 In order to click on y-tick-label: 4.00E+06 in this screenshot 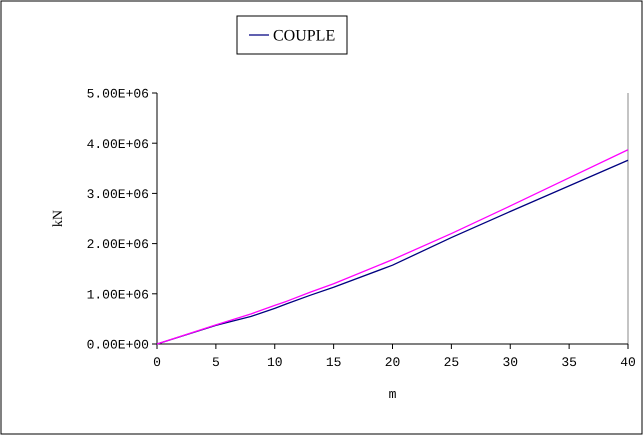, I will do `click(117, 144)`.